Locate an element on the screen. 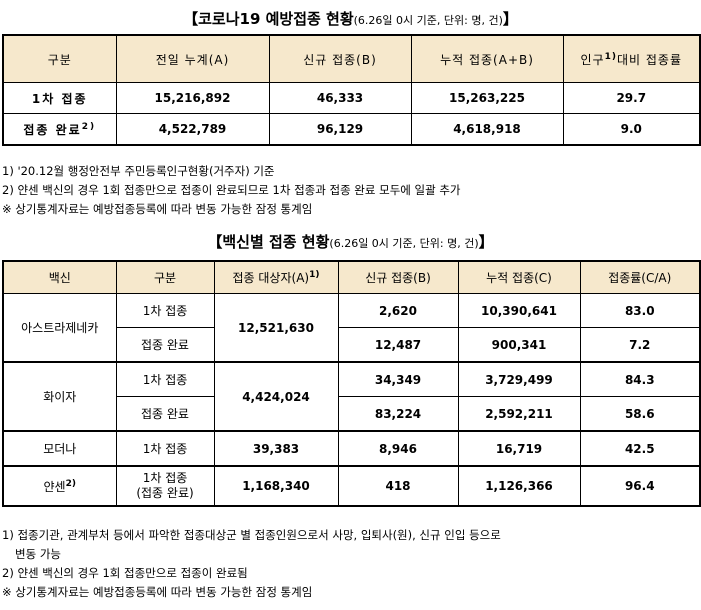 This screenshot has height=610, width=701. footnote: 2) 얀센 백신의 경우 1회 접종만으로 접종이 완료됨 is located at coordinates (125, 573).